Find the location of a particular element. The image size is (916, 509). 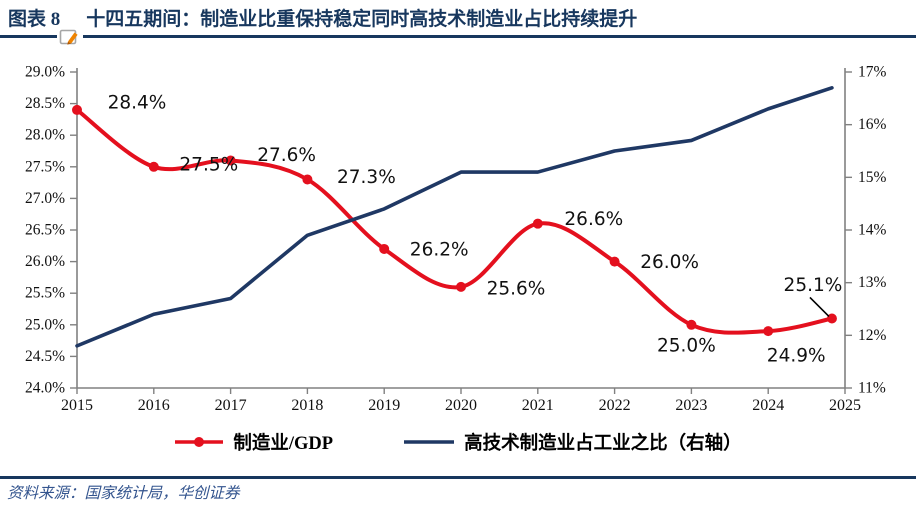

chart-title: 十四五期间：制造业比重保持稳定同时高技术制造业占比持续提升 is located at coordinates (362, 19).